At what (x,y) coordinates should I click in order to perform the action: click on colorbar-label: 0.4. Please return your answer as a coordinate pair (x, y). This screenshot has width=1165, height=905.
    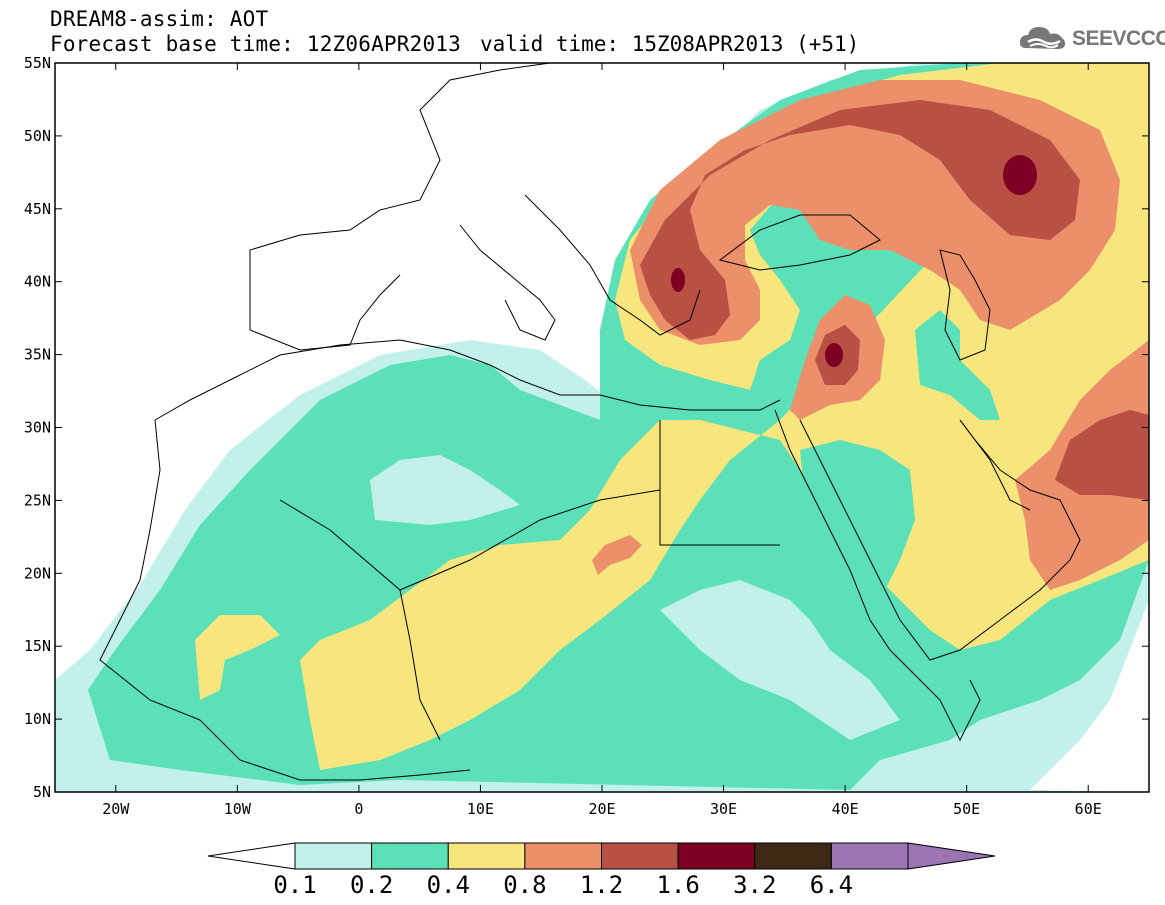
    Looking at the image, I should click on (448, 885).